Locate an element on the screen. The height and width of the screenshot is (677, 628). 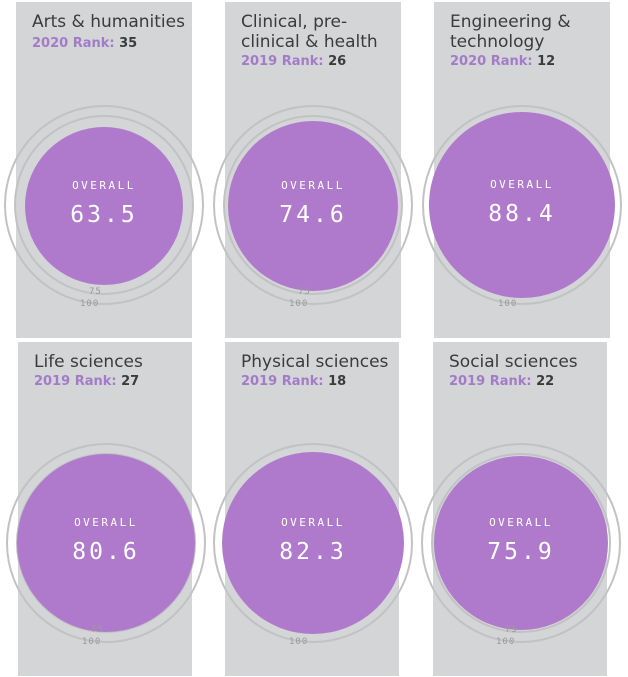
card-rank: 2019 Rank: 27 is located at coordinates (86, 381).